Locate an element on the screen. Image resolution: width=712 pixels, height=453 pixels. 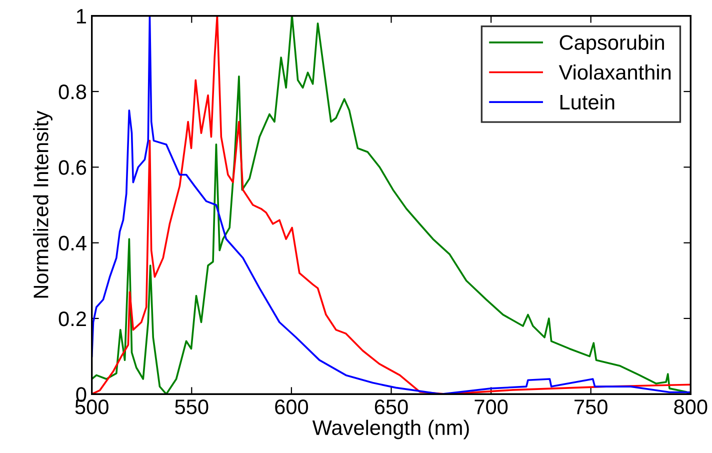
x-tick-label: 600 is located at coordinates (291, 407).